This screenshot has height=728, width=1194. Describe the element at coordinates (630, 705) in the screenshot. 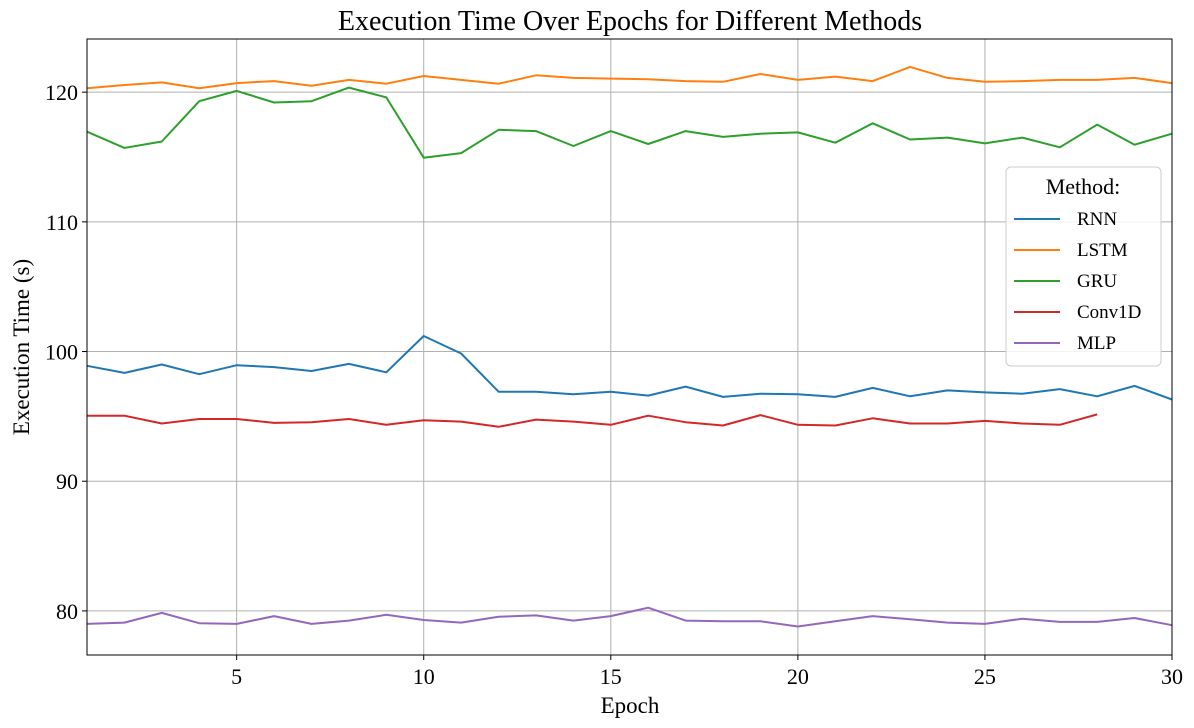

I see `x-axis-label: Epoch` at that location.